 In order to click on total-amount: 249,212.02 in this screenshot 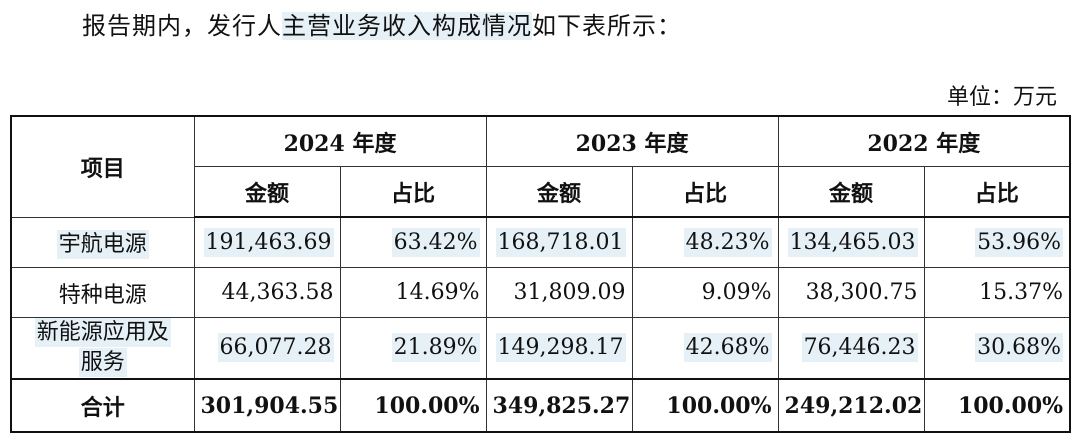, I will do `click(851, 405)`.